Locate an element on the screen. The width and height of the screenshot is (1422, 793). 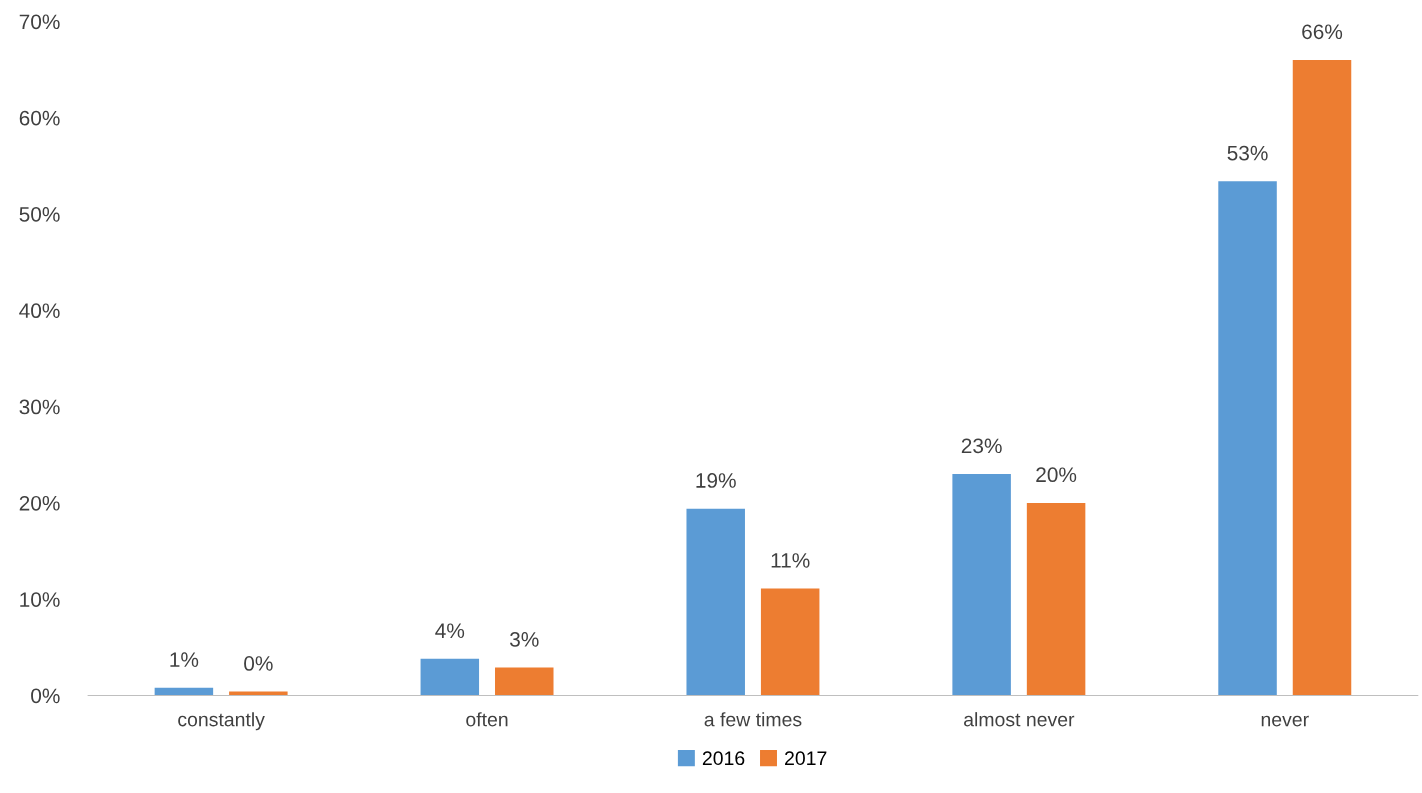
data-label: 11% is located at coordinates (790, 560).